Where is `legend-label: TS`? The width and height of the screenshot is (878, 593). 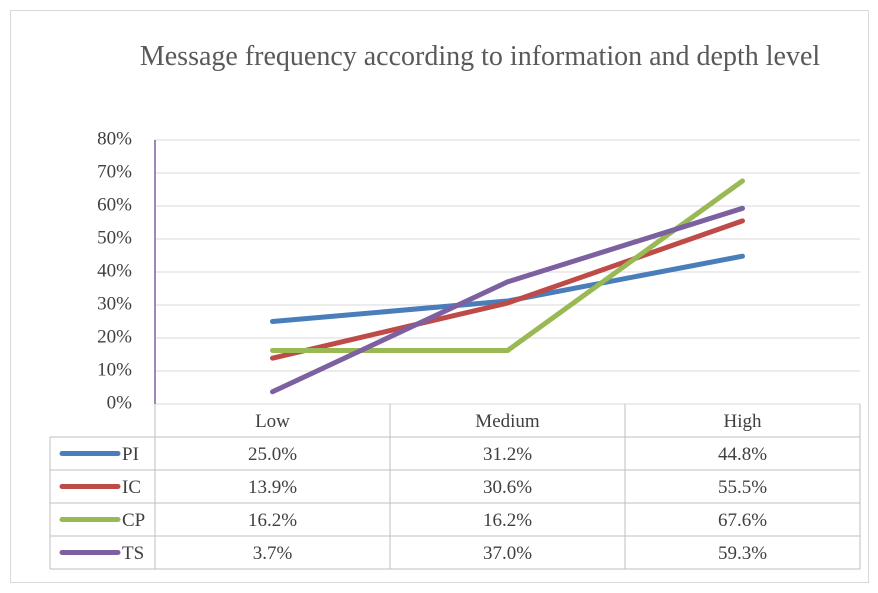 legend-label: TS is located at coordinates (133, 553).